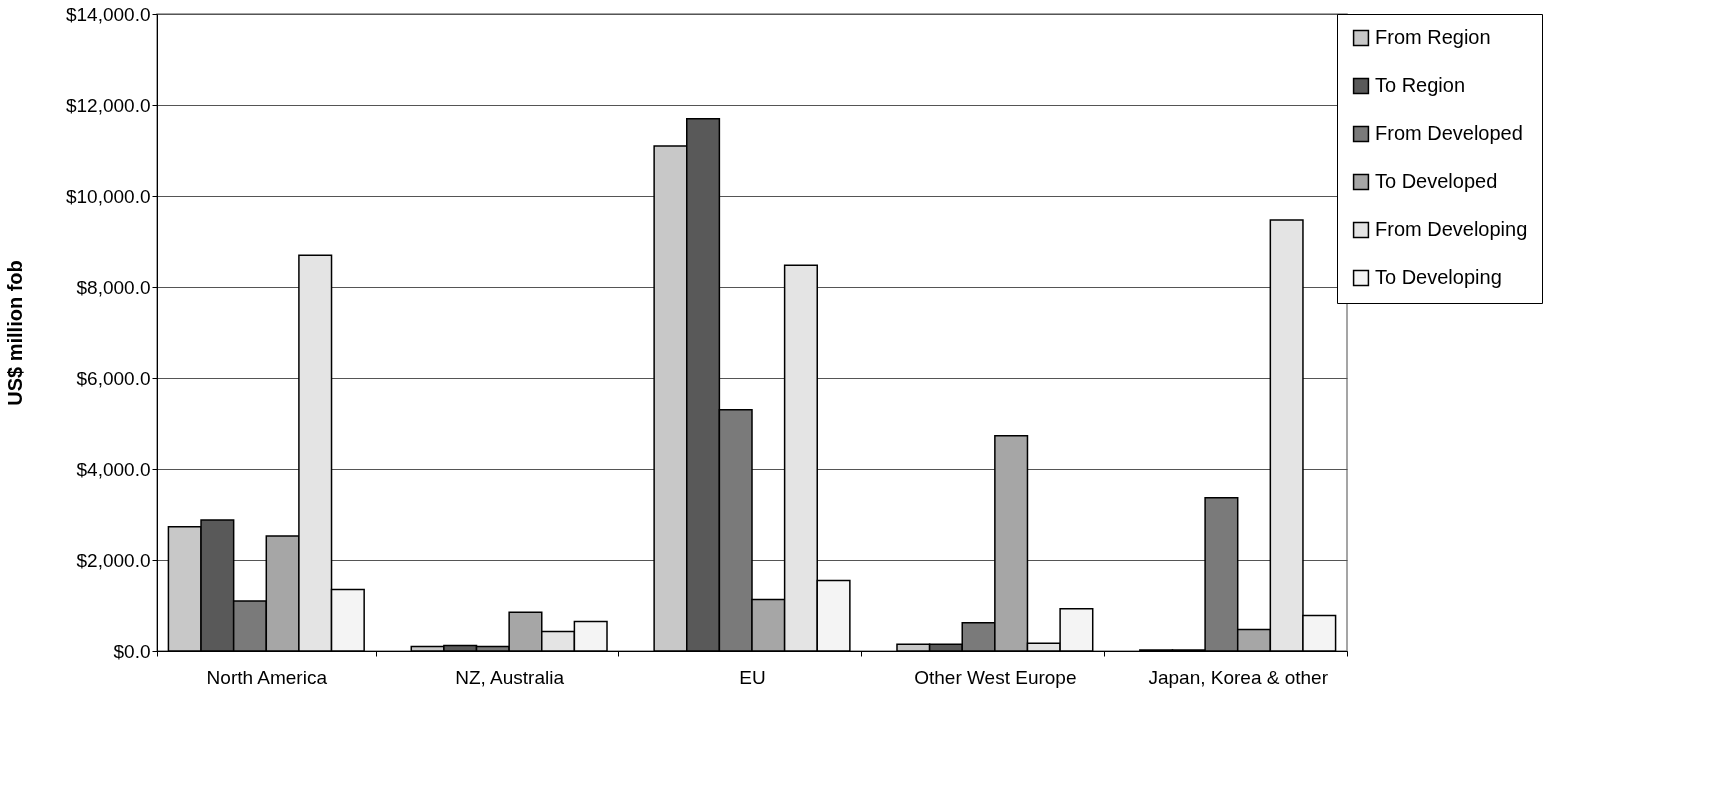 The image size is (1720, 803). Describe the element at coordinates (113, 469) in the screenshot. I see `y-tick-label: $4,000.0` at that location.